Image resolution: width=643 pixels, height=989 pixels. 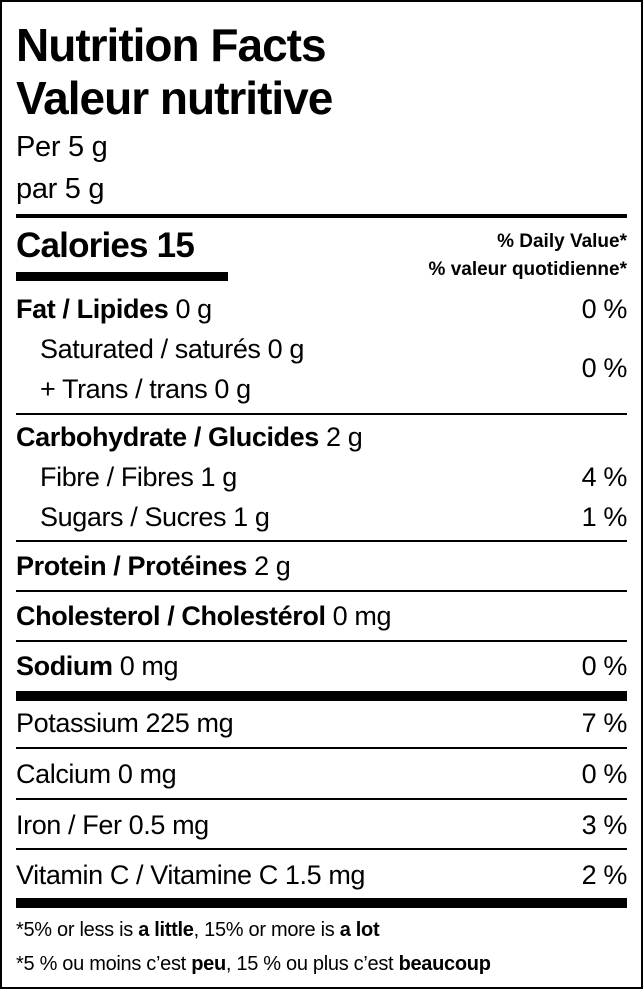 What do you see at coordinates (149, 666) in the screenshot?
I see `sodium-amount: 0 mg` at bounding box center [149, 666].